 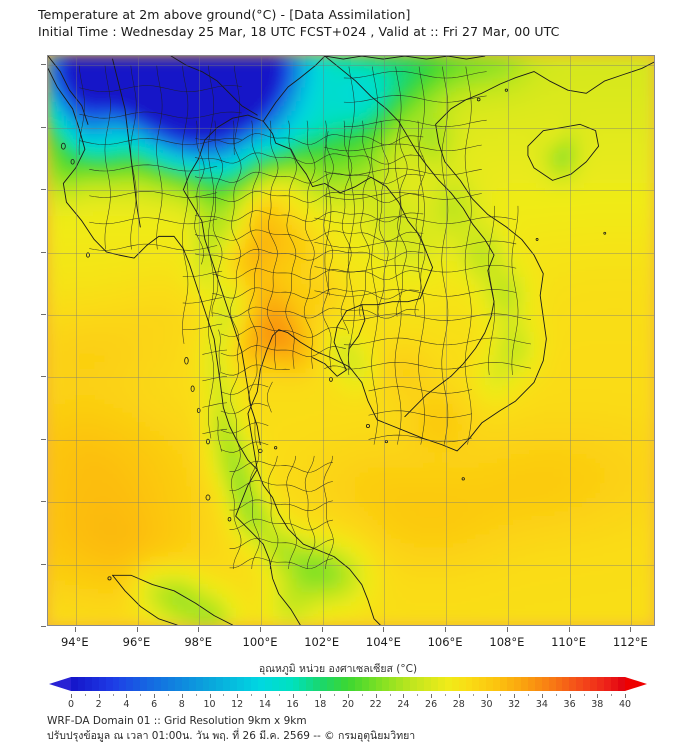 I want to click on colorbar-tick-label: 40, so click(x=625, y=704).